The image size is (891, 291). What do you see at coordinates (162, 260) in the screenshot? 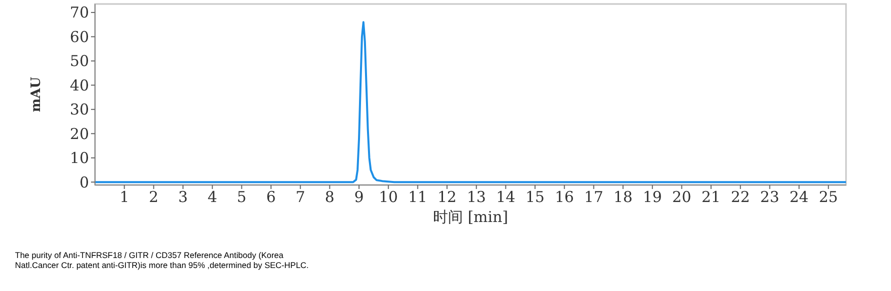
I see `text: The purity of Anti-TNFRSF18 / GITR / CD357 Reference Antibody (Korea Natl.Cancer Ctr. patent anti-GITR)is more than 95% ,determined by SEC-HPLC.` at bounding box center [162, 260].